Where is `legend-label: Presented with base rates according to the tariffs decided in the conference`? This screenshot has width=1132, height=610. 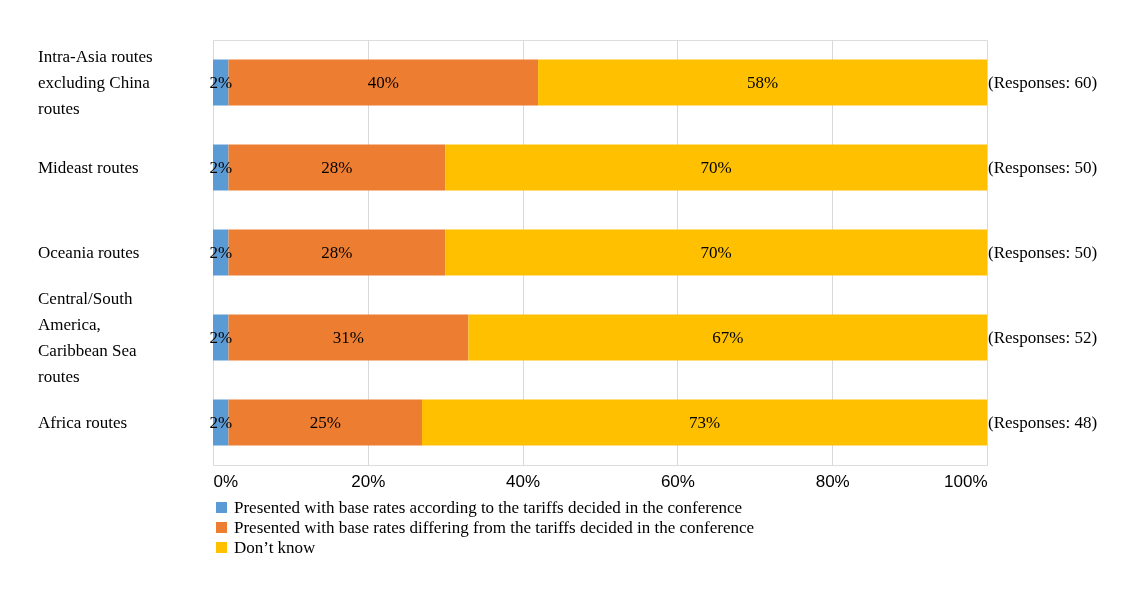
legend-label: Presented with base rates according to the tariffs decided in the conference is located at coordinates (488, 507).